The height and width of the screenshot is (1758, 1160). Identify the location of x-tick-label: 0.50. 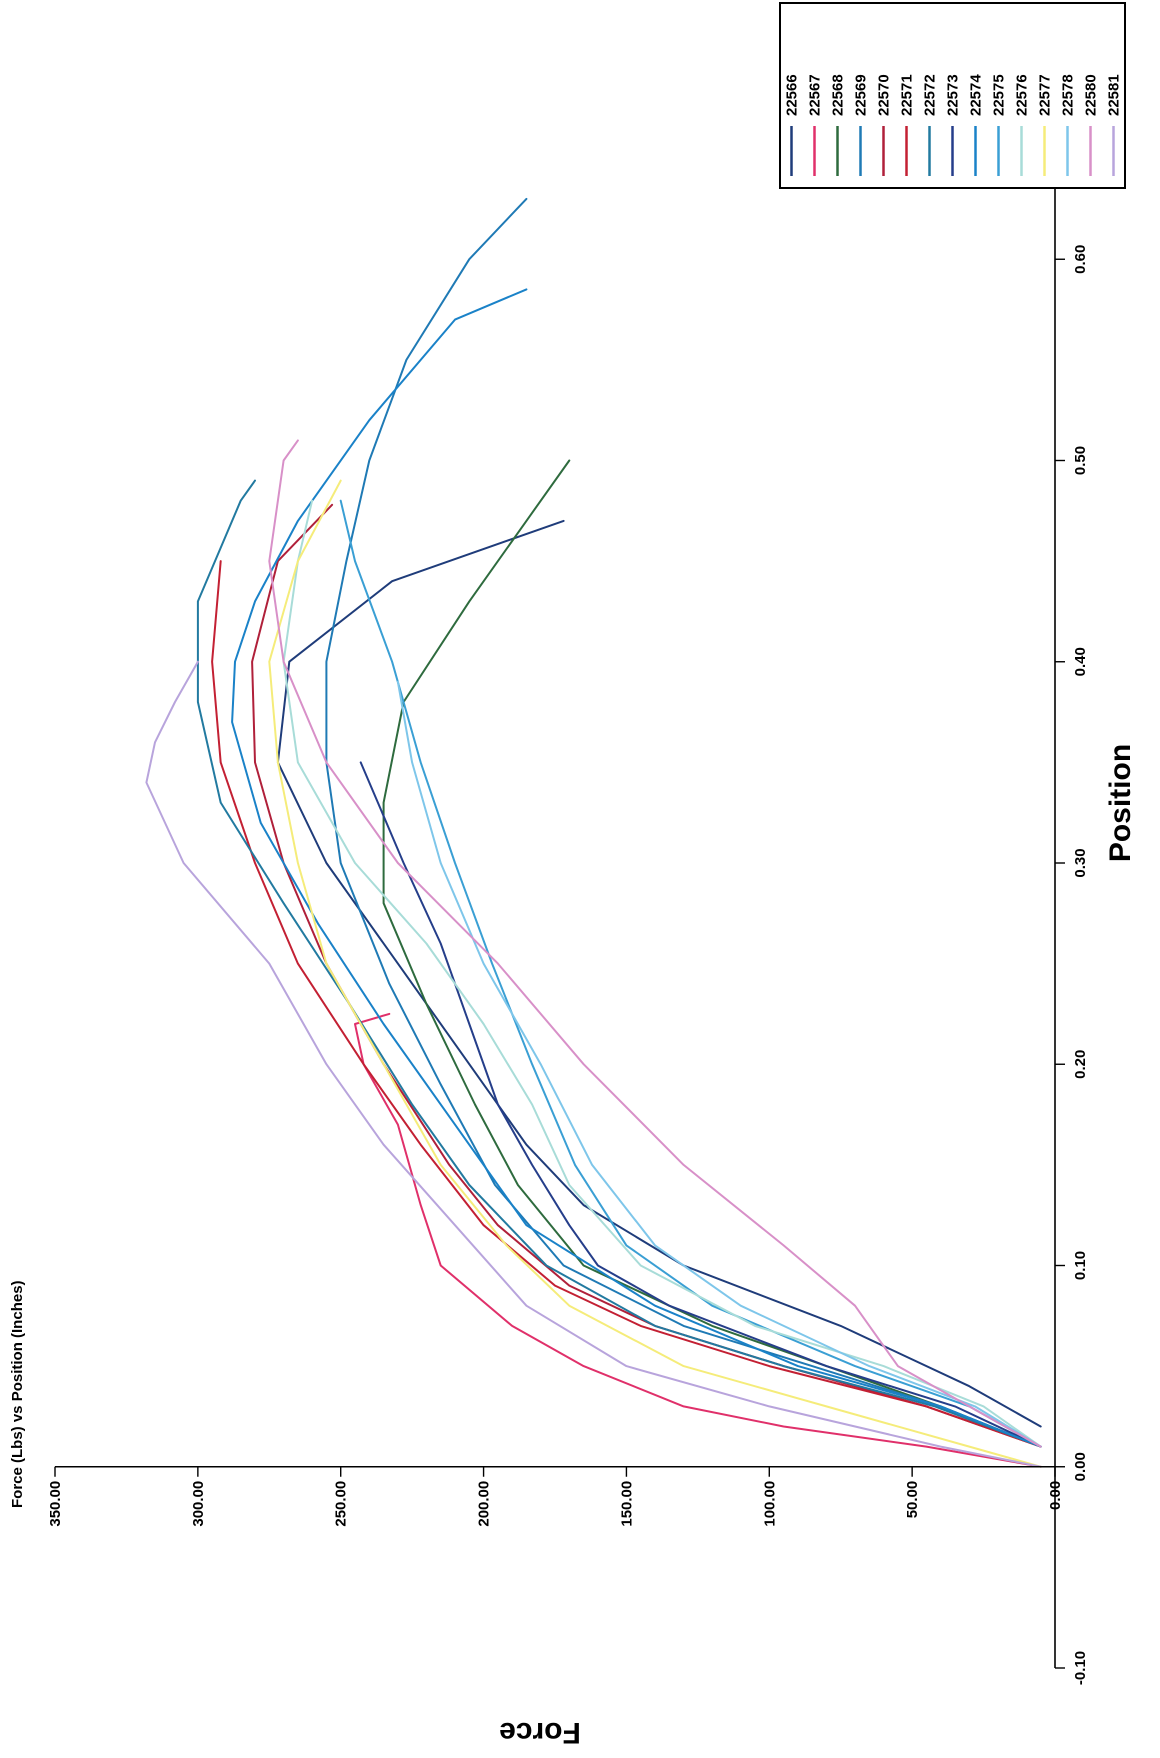
(1080, 460).